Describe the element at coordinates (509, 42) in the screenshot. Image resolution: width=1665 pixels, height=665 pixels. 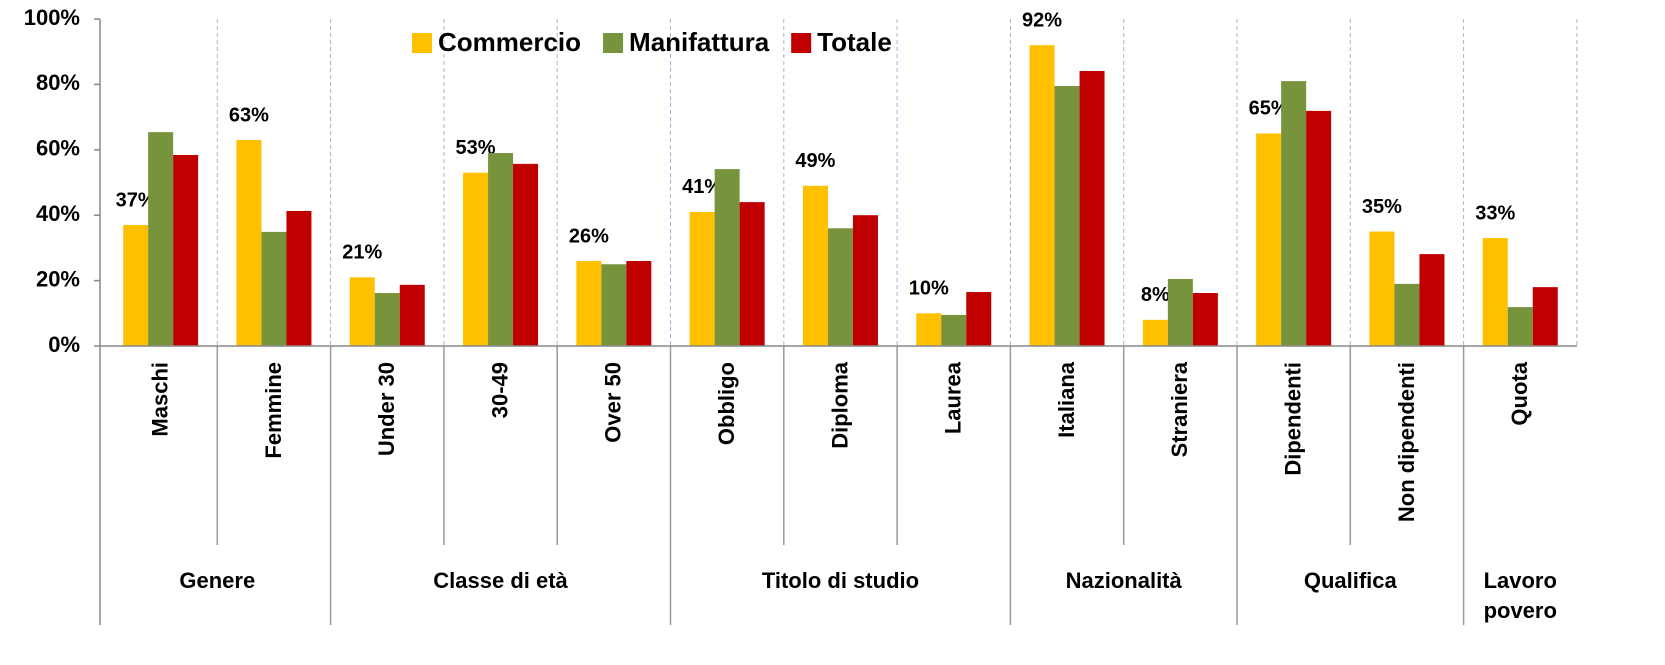
I see `legend-label: Commercio` at that location.